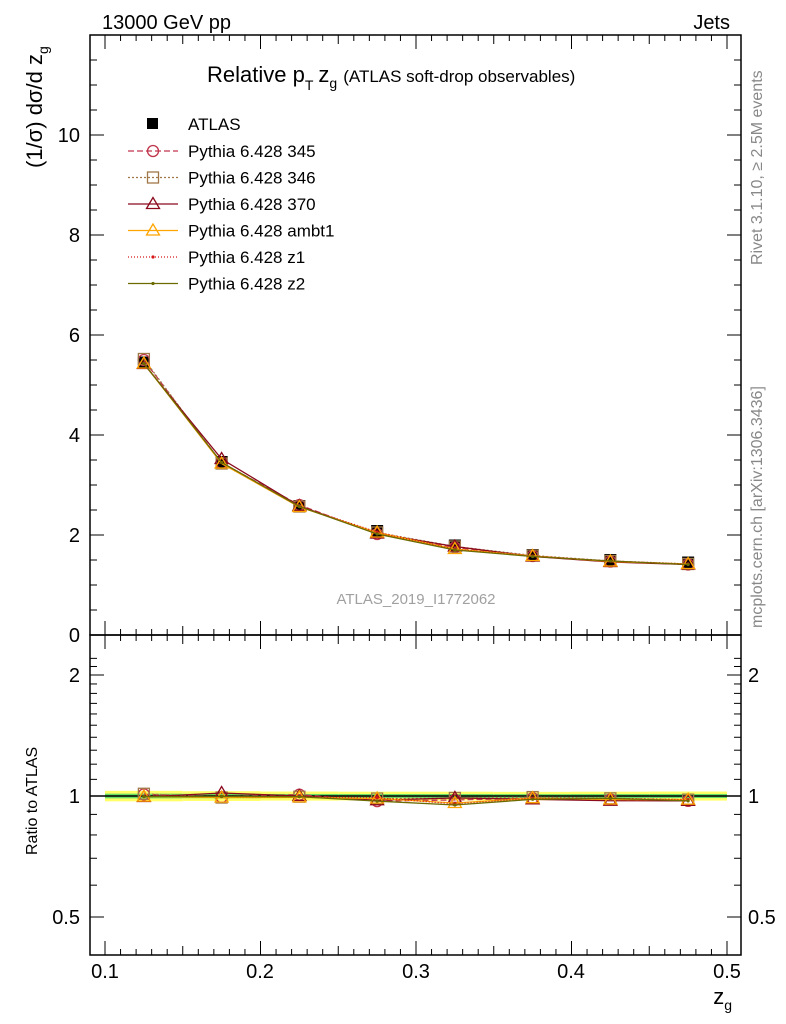  Describe the element at coordinates (323, 74) in the screenshot. I see `title-var: z` at that location.